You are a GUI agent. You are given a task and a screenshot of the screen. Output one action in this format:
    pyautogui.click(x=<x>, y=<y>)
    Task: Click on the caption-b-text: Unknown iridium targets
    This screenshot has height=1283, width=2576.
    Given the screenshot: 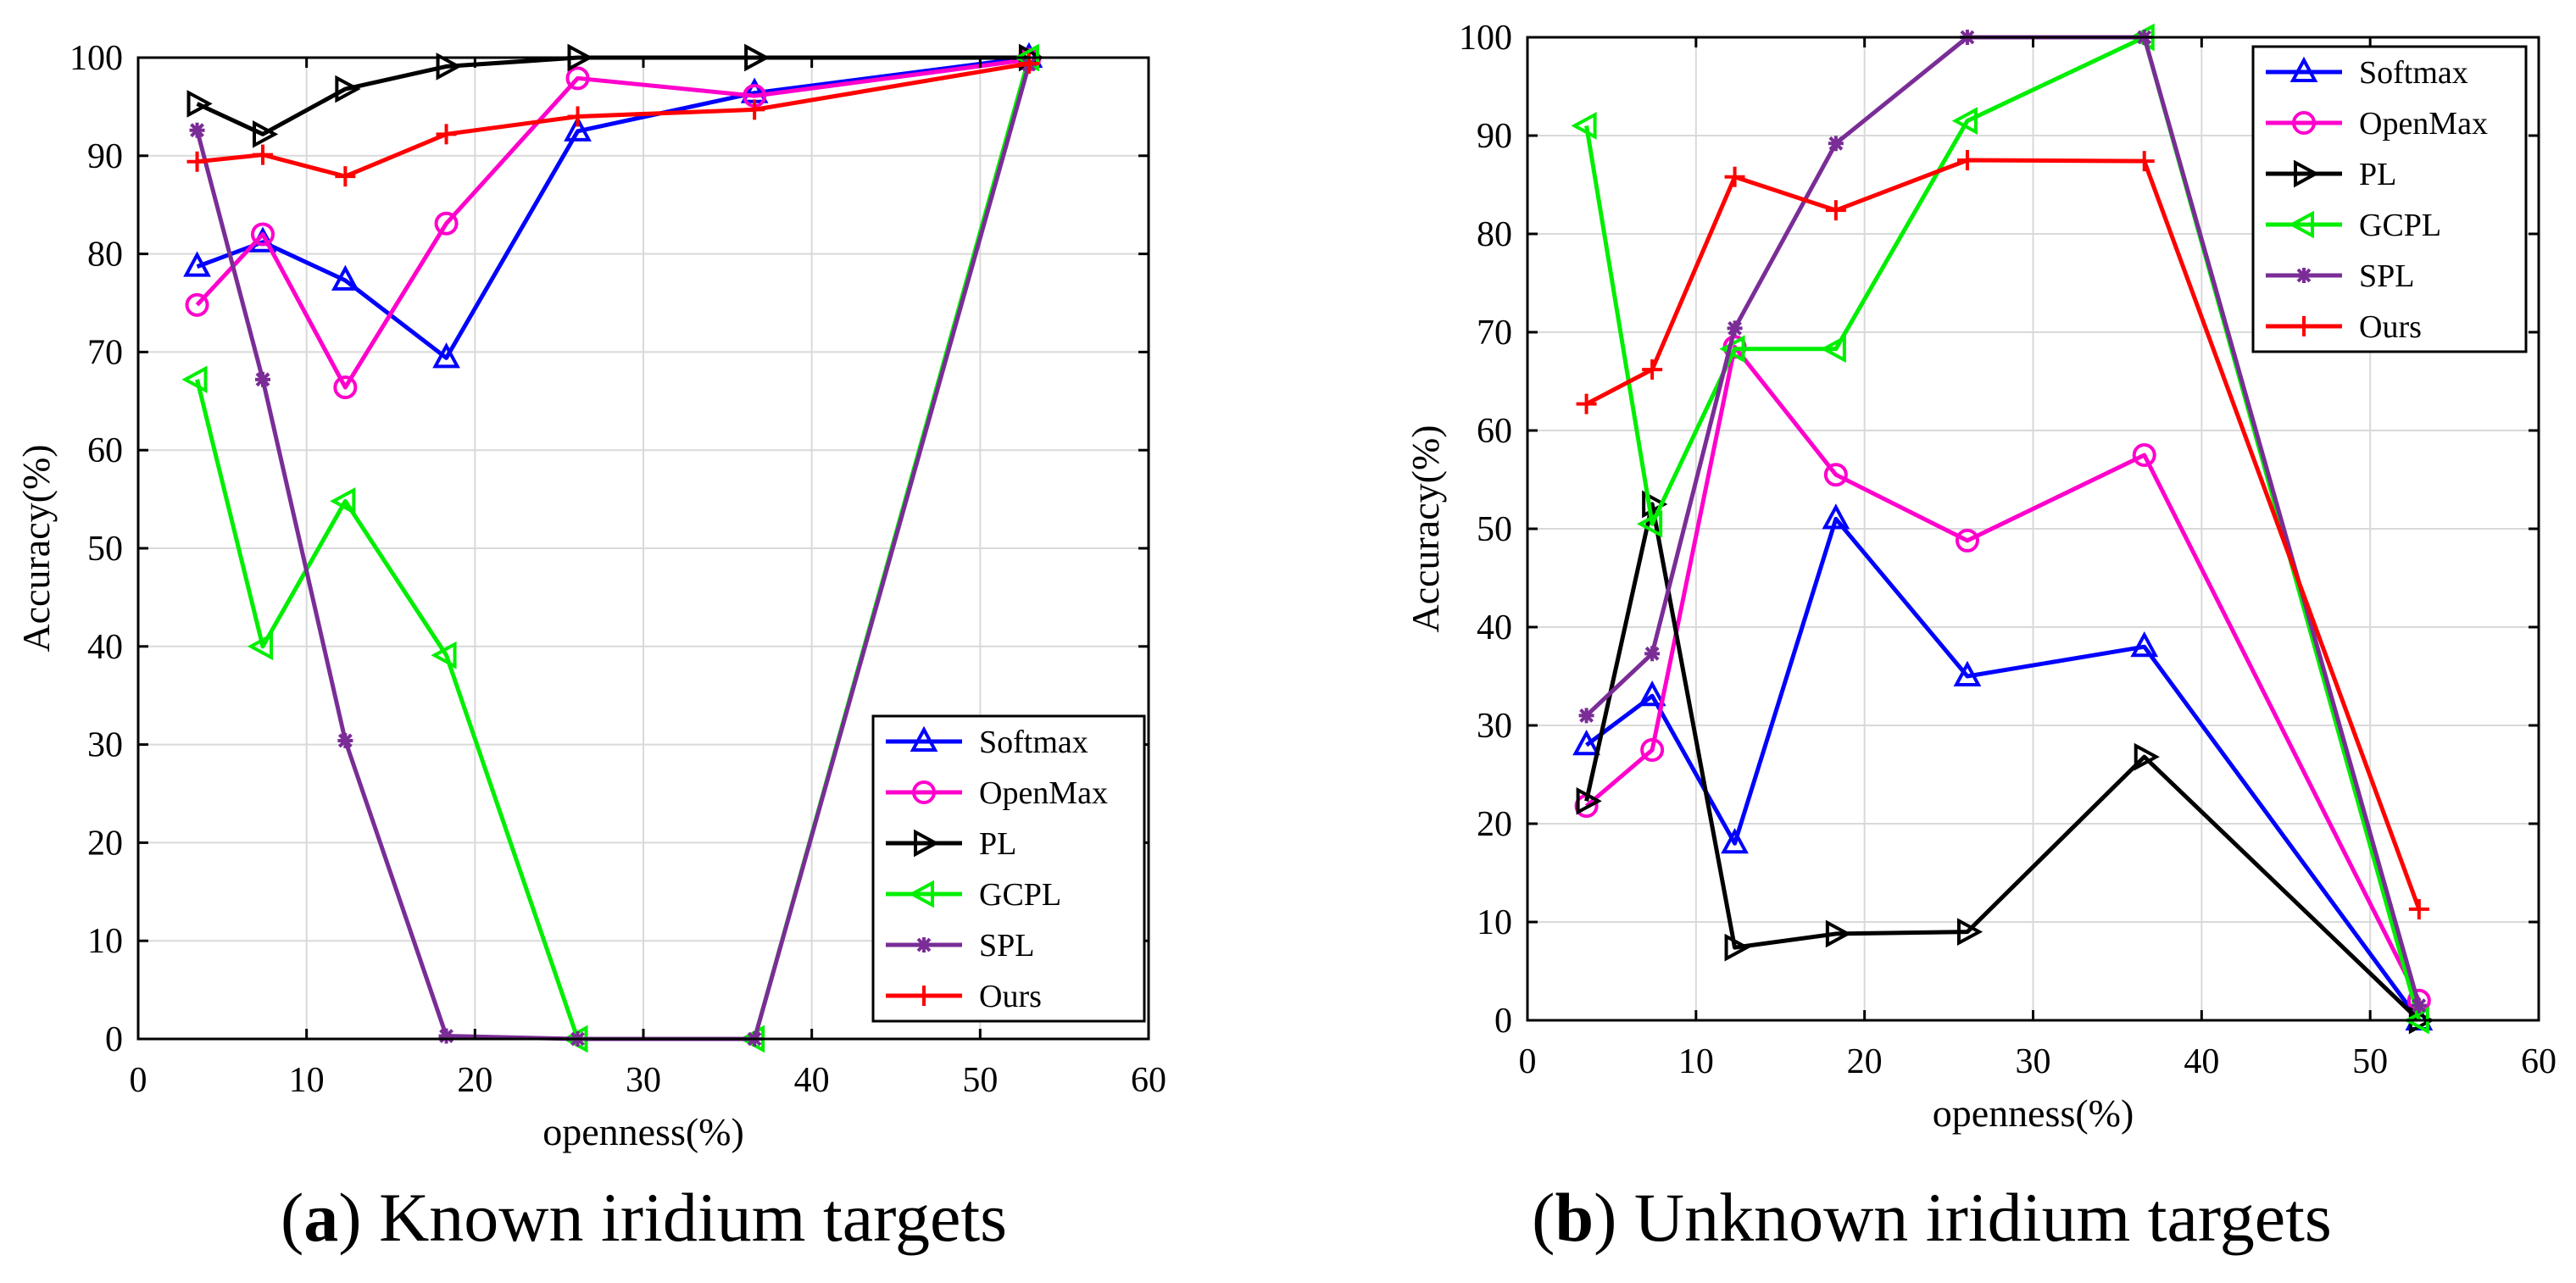 What is the action you would take?
    pyautogui.click(x=1982, y=1217)
    